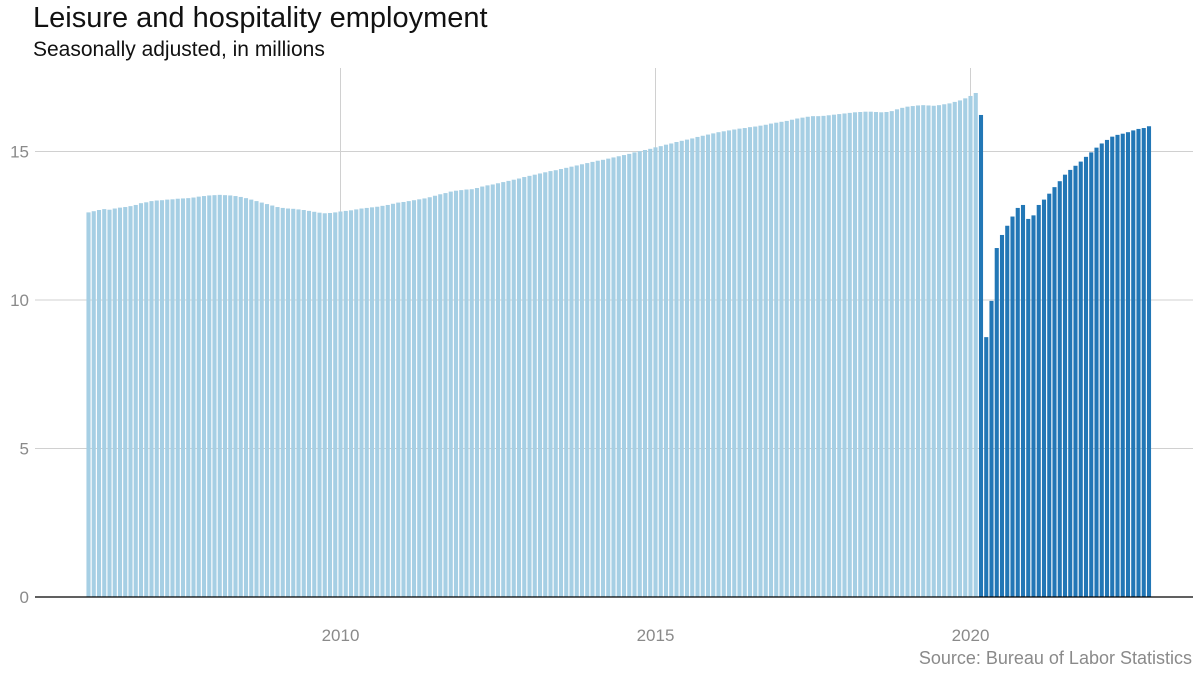 The height and width of the screenshot is (676, 1200). Describe the element at coordinates (656, 635) in the screenshot. I see `x-tick-label: 2015` at that location.